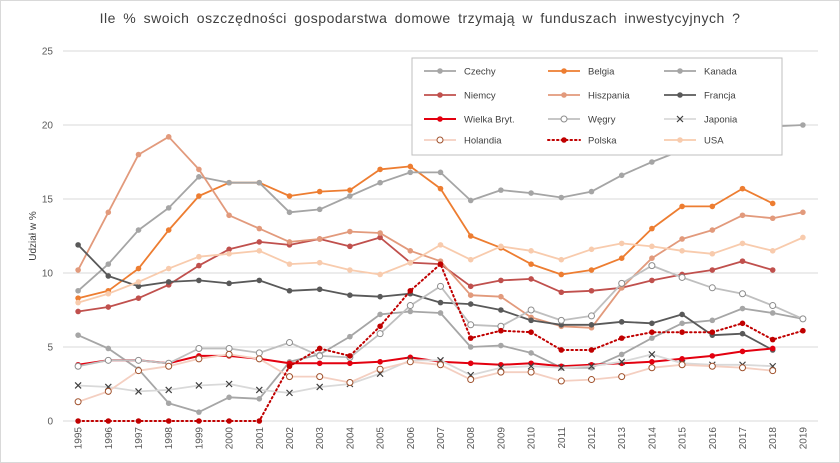 Image resolution: width=840 pixels, height=463 pixels. I want to click on x-tick-label: 2008, so click(471, 438).